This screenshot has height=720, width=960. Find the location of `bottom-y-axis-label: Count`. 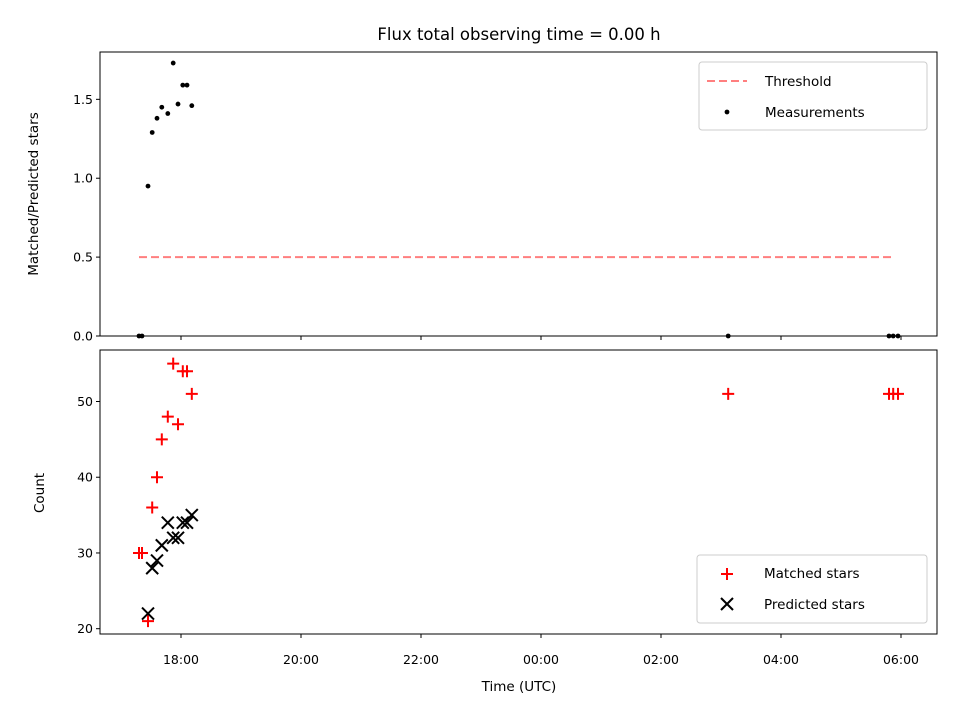

bottom-y-axis-label: Count is located at coordinates (40, 493).